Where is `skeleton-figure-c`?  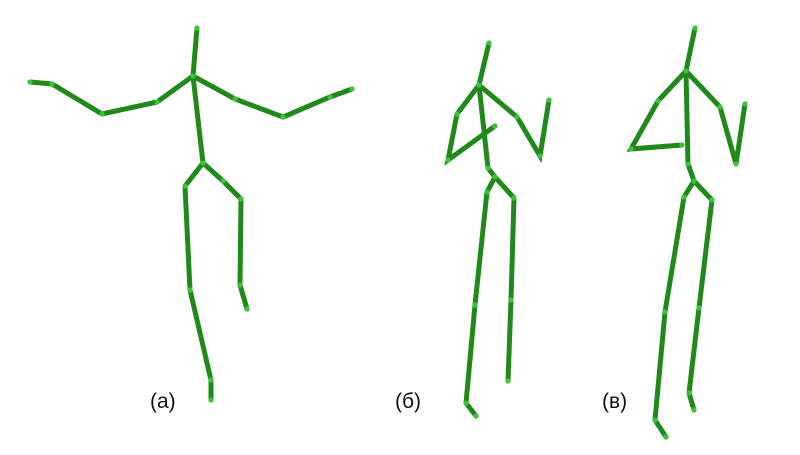
skeleton-figure-c is located at coordinates (687, 232).